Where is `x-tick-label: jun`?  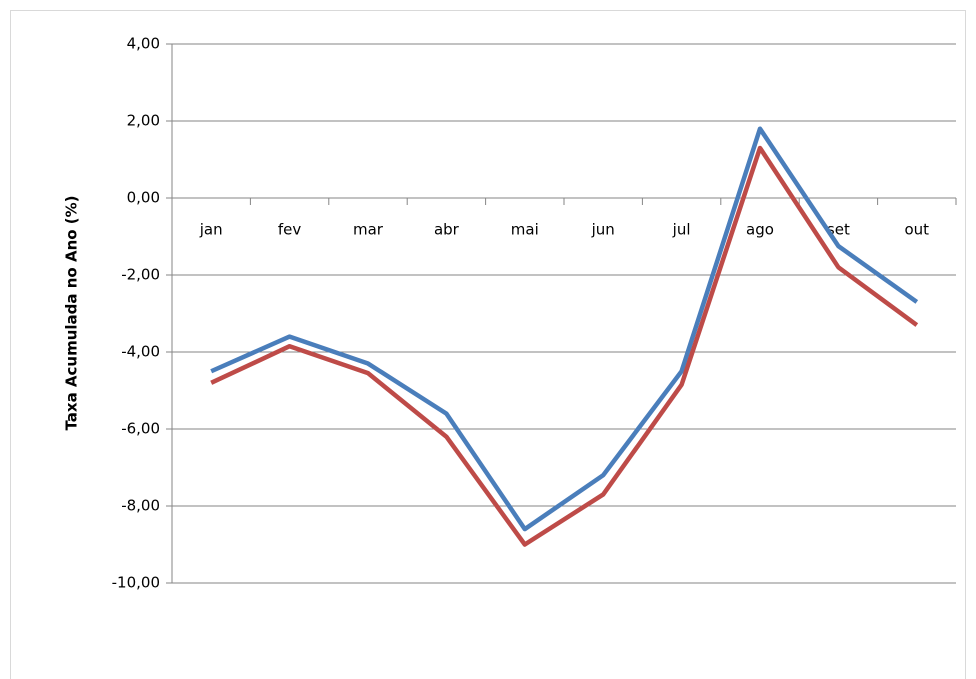
x-tick-label: jun is located at coordinates (603, 230).